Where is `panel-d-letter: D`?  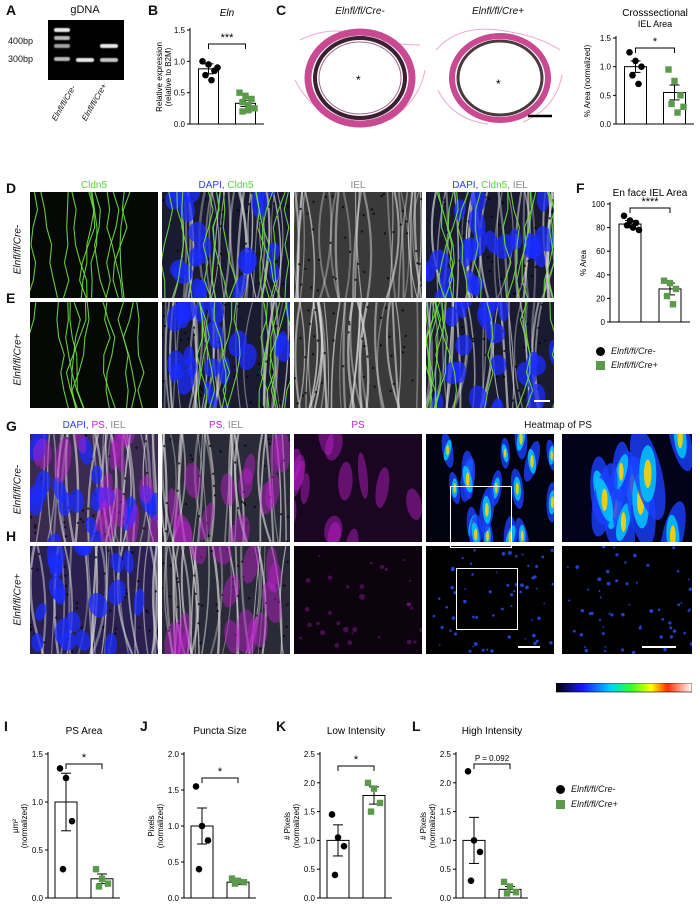
panel-d-letter: D is located at coordinates (11, 188).